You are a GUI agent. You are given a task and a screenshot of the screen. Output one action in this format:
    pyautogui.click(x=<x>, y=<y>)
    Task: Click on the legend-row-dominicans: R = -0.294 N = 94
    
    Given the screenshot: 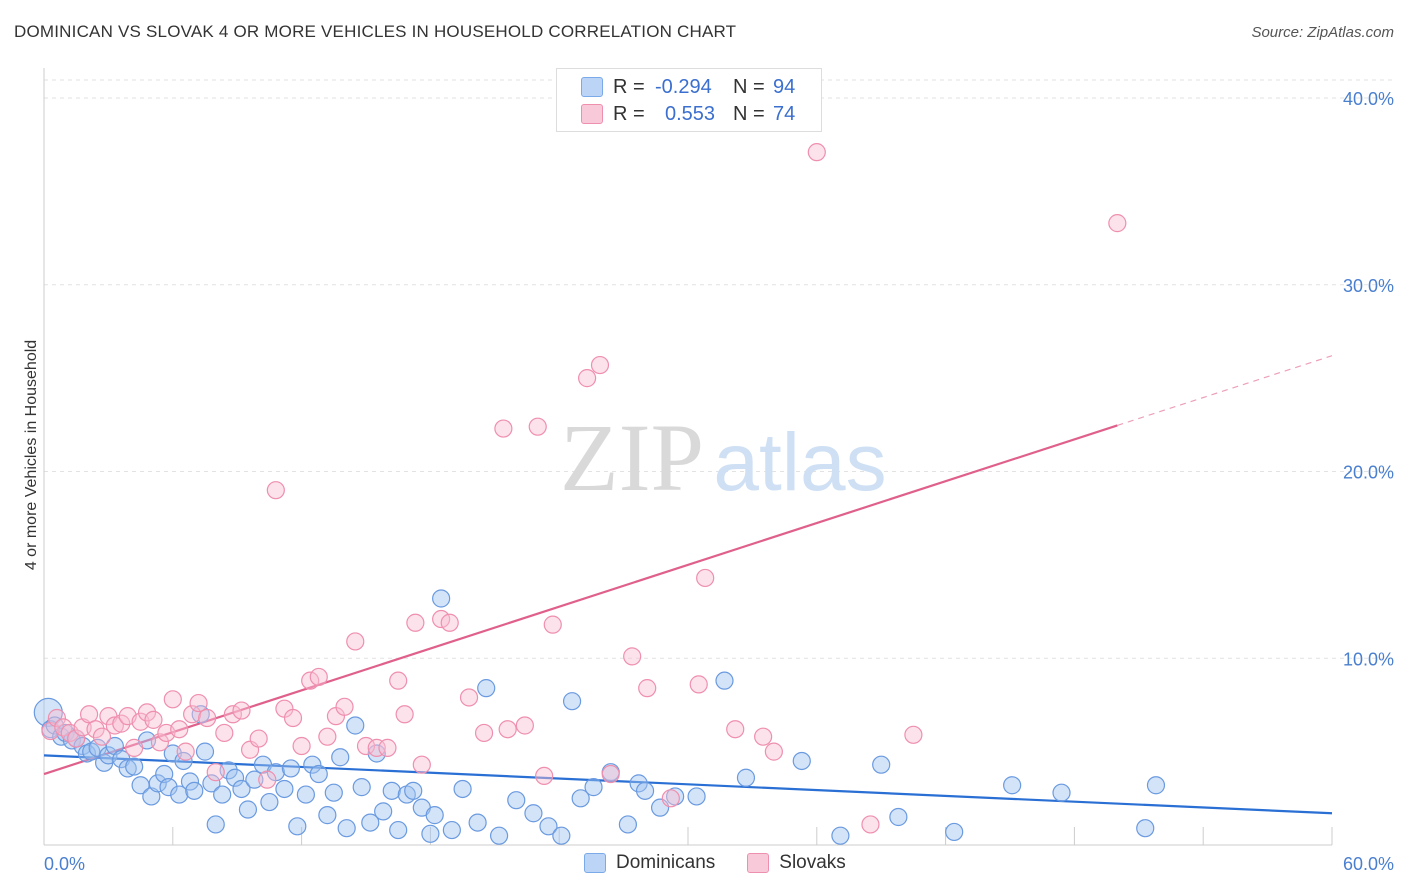 What is the action you would take?
    pyautogui.click(x=688, y=87)
    